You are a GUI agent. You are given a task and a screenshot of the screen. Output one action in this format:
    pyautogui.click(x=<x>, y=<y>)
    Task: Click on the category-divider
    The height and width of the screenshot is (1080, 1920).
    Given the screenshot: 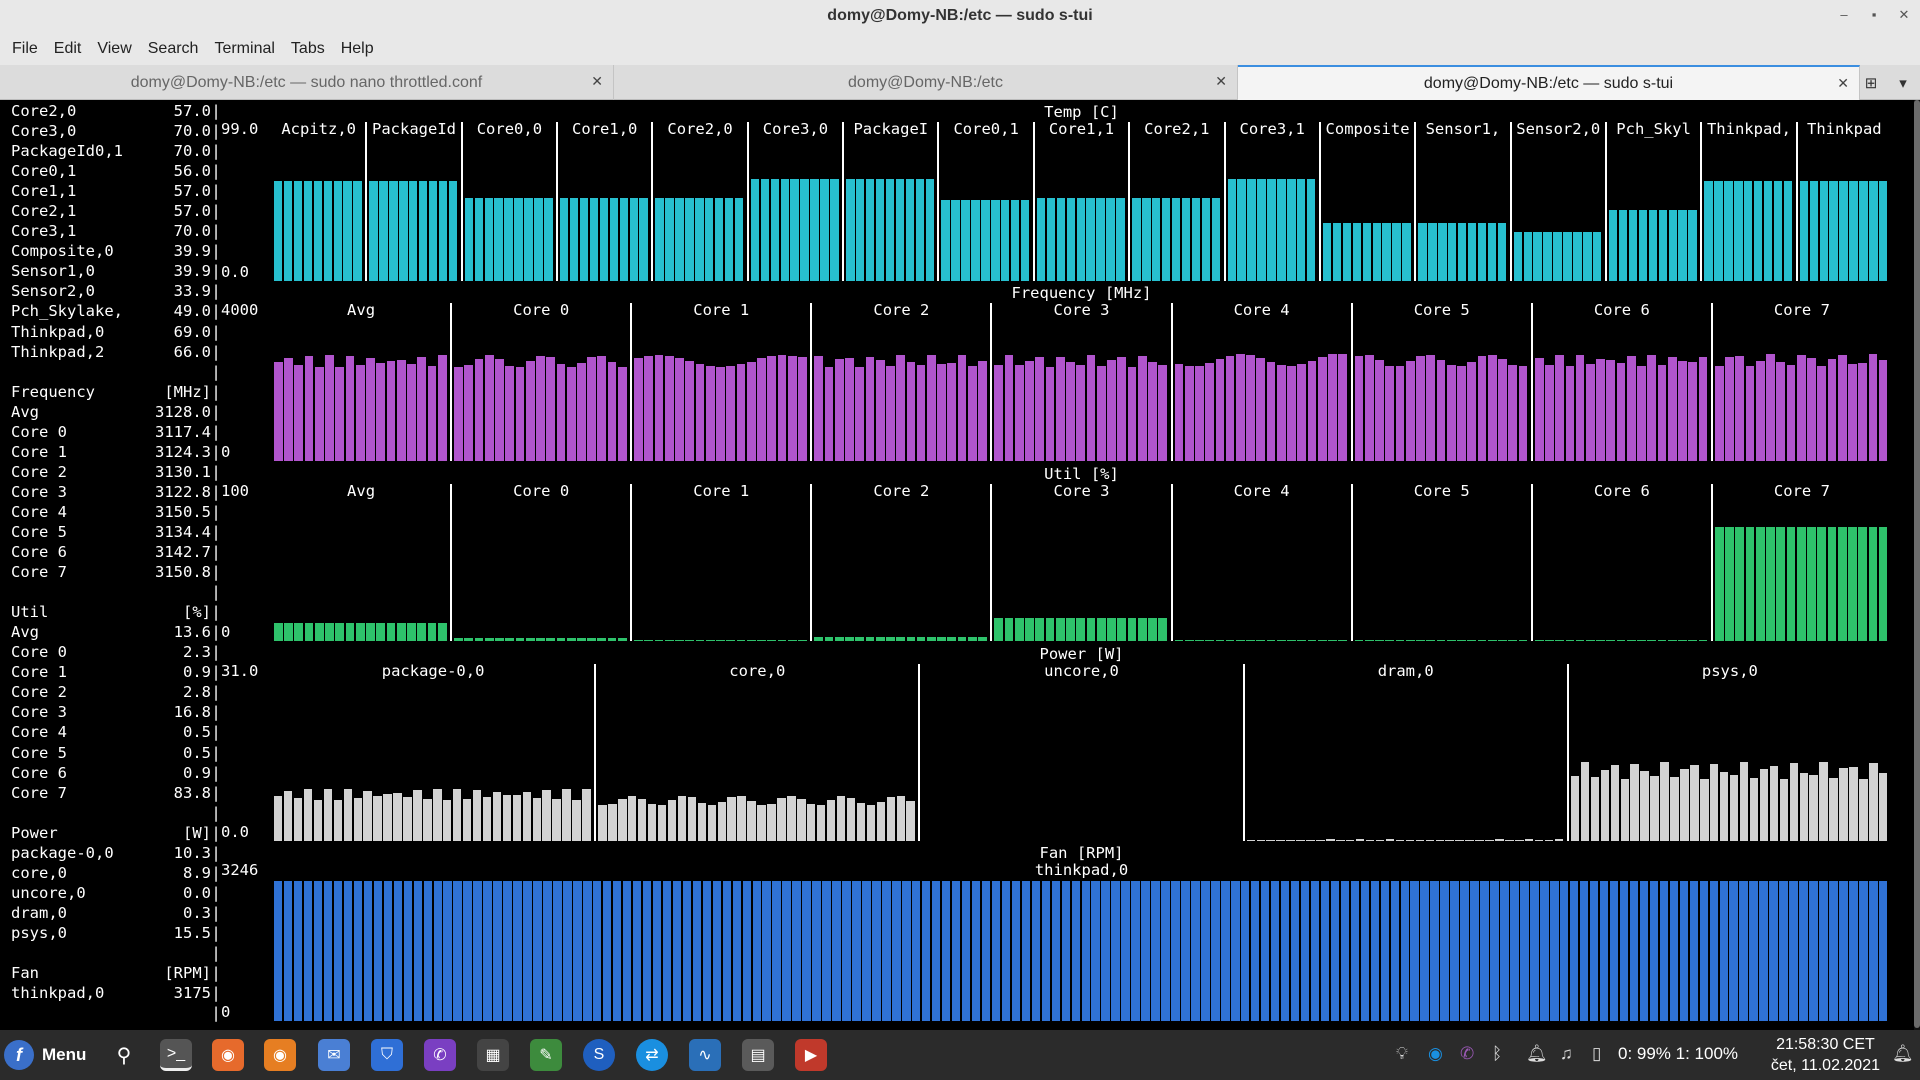 What is the action you would take?
    pyautogui.click(x=366, y=201)
    